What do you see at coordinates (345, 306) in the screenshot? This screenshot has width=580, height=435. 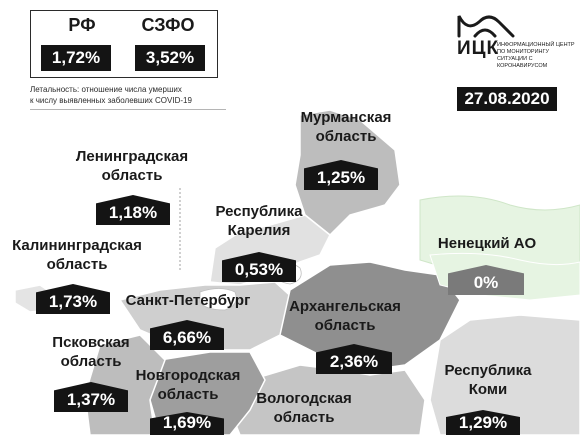 I see `region-arkhangelsk-name-line1: Архангельская` at bounding box center [345, 306].